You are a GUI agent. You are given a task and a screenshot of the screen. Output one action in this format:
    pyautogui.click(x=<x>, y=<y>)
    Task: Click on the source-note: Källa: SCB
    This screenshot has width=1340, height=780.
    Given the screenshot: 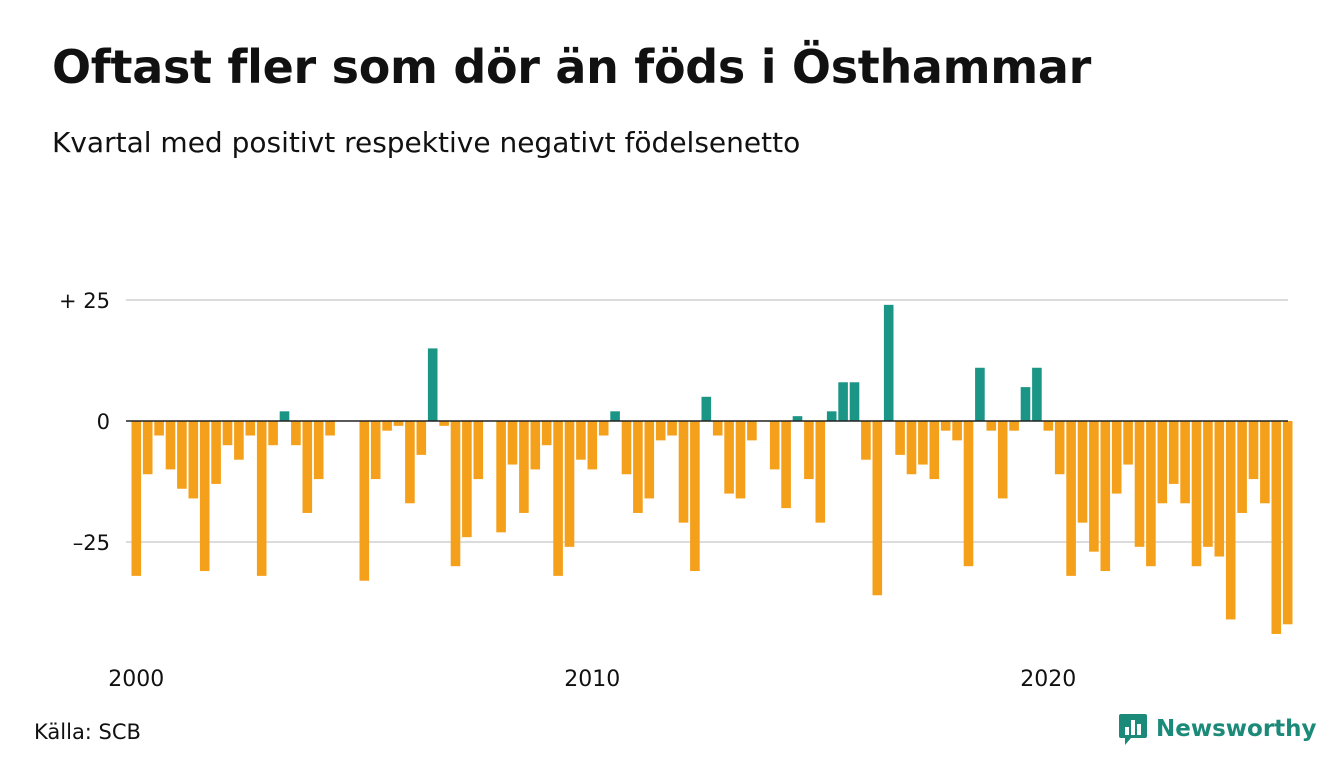 What is the action you would take?
    pyautogui.click(x=87, y=732)
    